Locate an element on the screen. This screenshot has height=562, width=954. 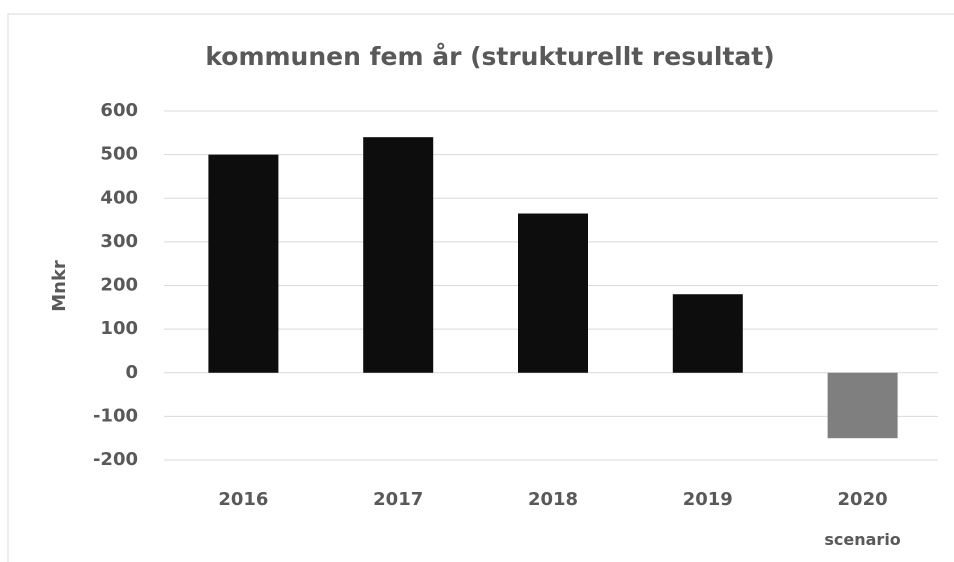
x-tick-label: 2020 scenario is located at coordinates (862, 519).